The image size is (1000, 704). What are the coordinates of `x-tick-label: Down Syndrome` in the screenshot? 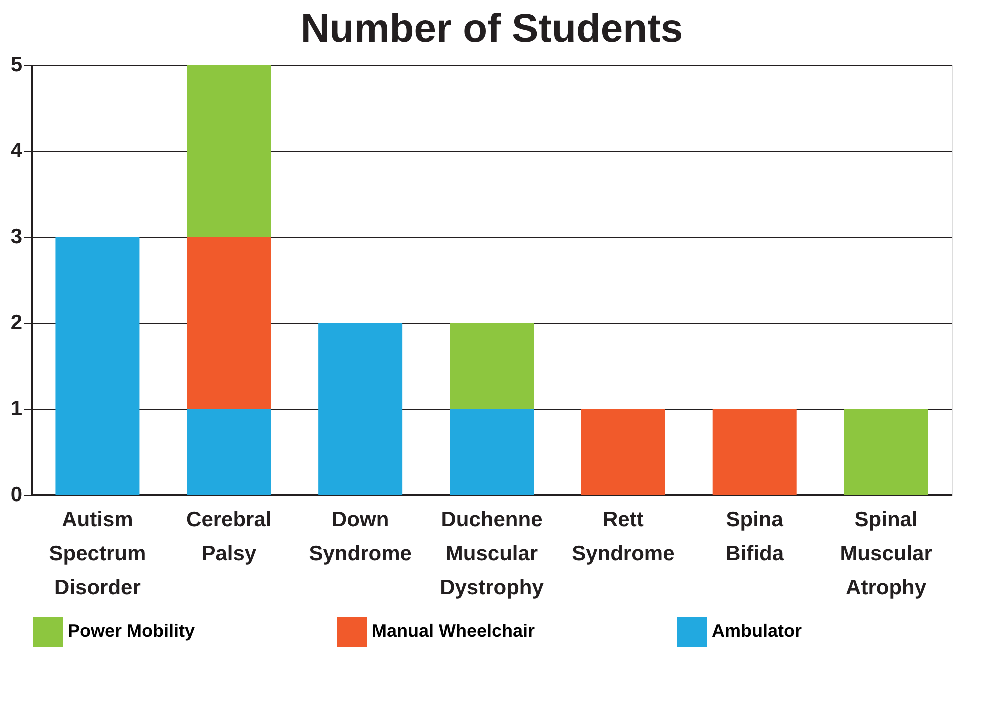 It's located at (360, 537).